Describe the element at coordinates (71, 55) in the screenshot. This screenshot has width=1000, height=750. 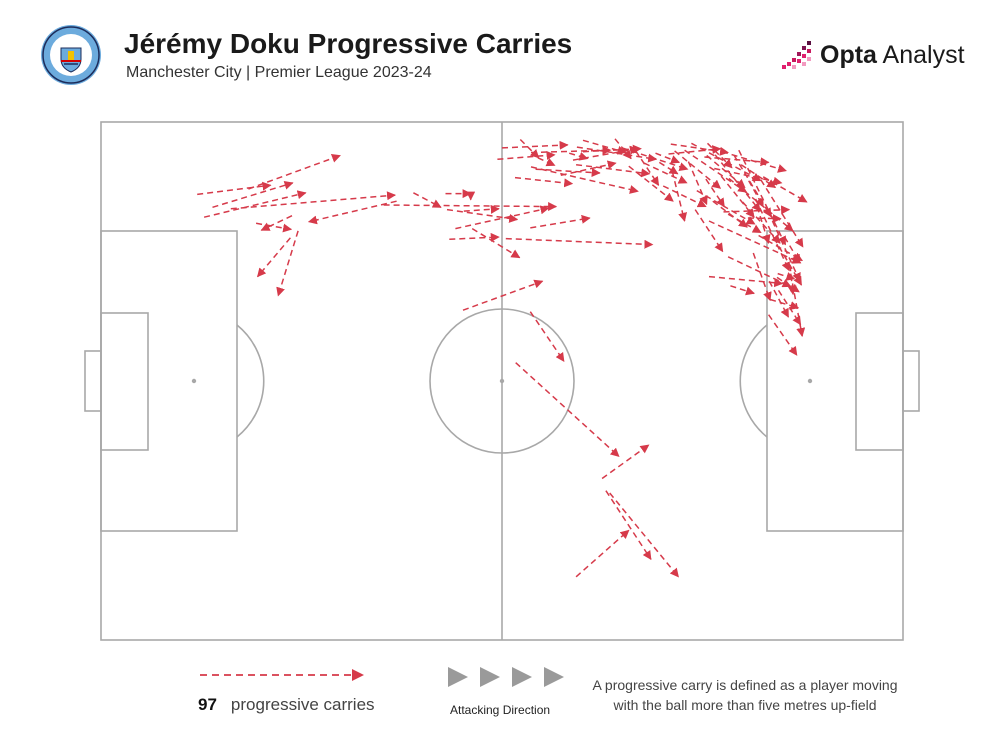
I see `club-badge` at that location.